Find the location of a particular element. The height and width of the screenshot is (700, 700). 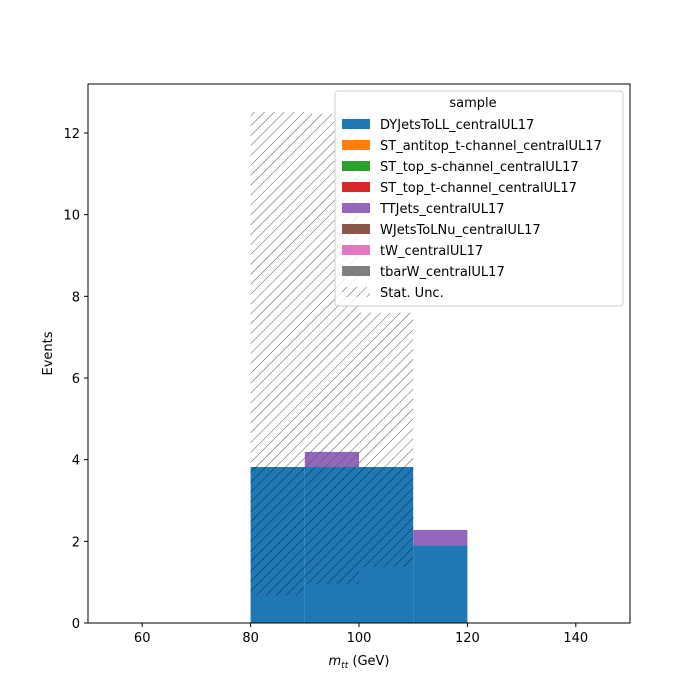

x-tick-label-120: 120 is located at coordinates (467, 638).